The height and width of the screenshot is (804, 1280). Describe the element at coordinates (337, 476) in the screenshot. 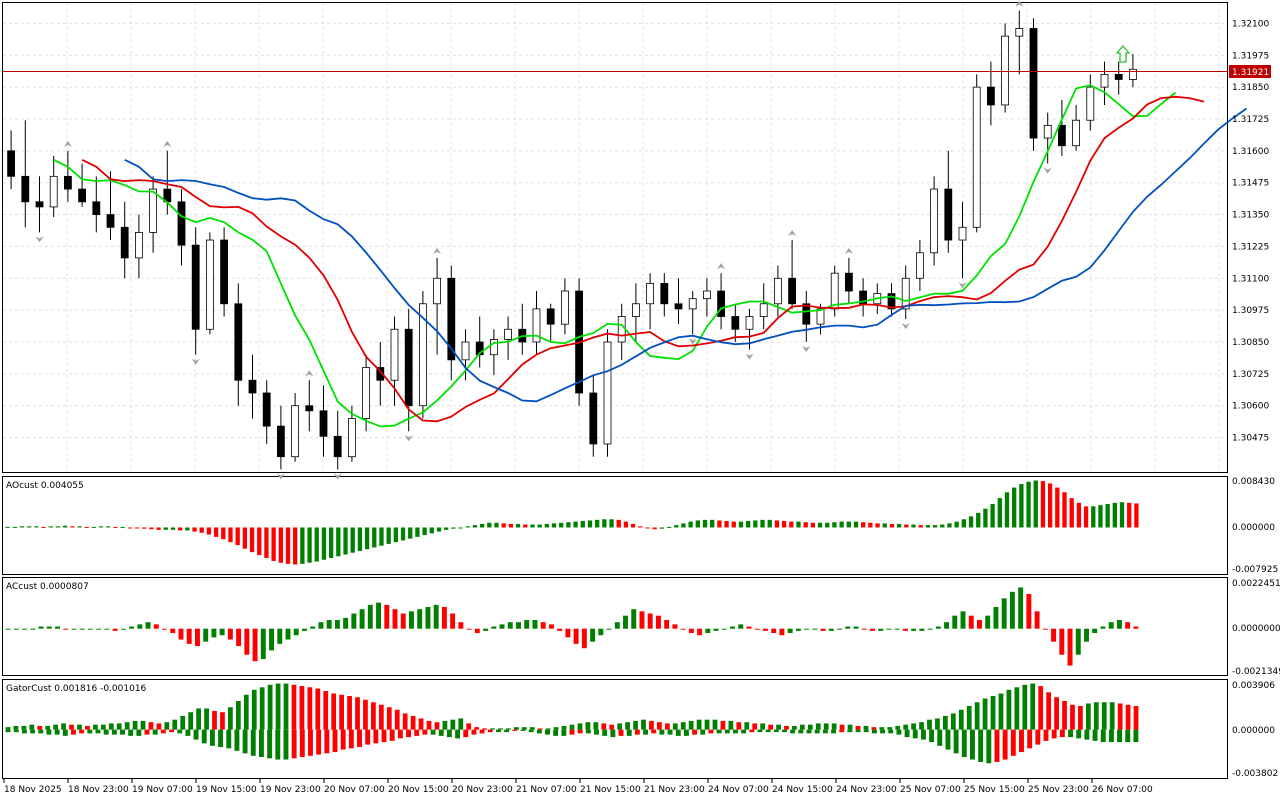

I see `fractal-down-icon` at that location.